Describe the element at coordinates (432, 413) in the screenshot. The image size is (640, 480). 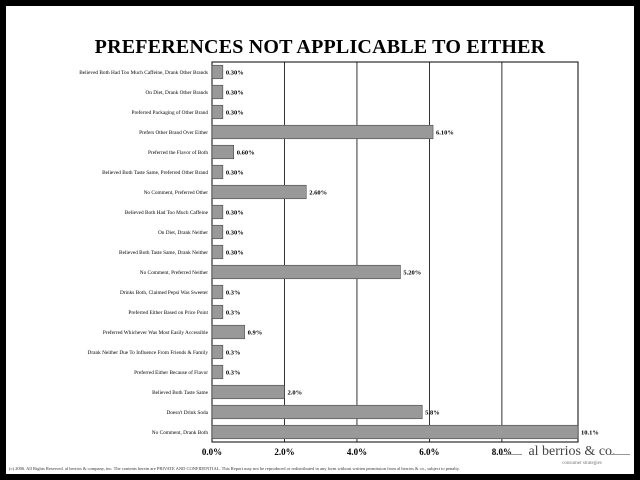
I see `data-label: 5.8%` at that location.